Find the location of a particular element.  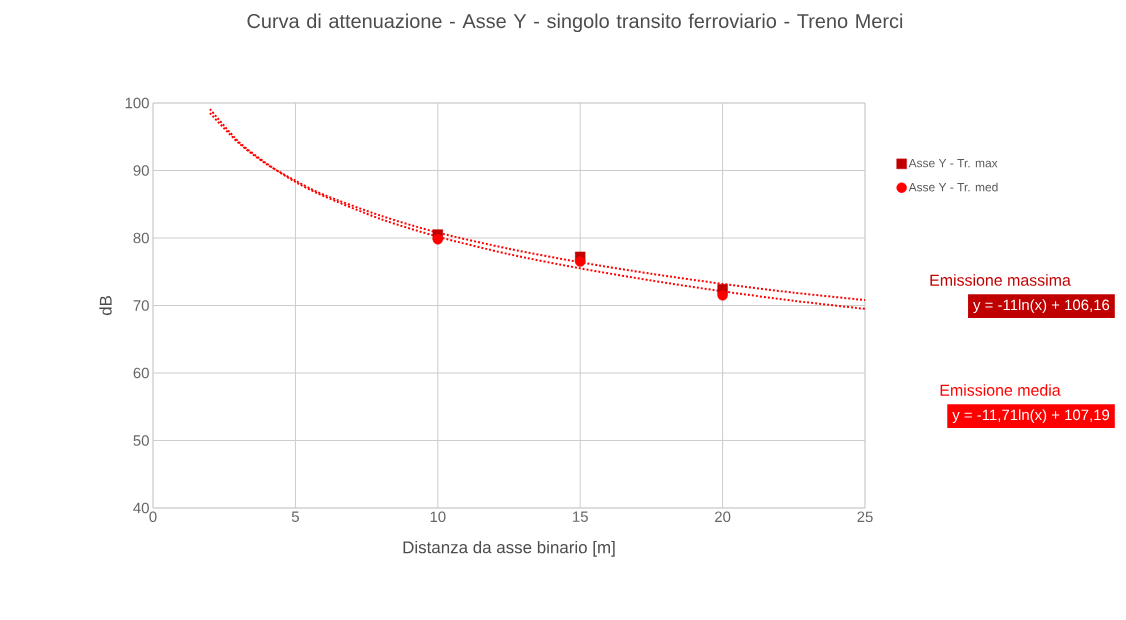

text: y = -11ln(x) + 106,16 is located at coordinates (1041, 306).